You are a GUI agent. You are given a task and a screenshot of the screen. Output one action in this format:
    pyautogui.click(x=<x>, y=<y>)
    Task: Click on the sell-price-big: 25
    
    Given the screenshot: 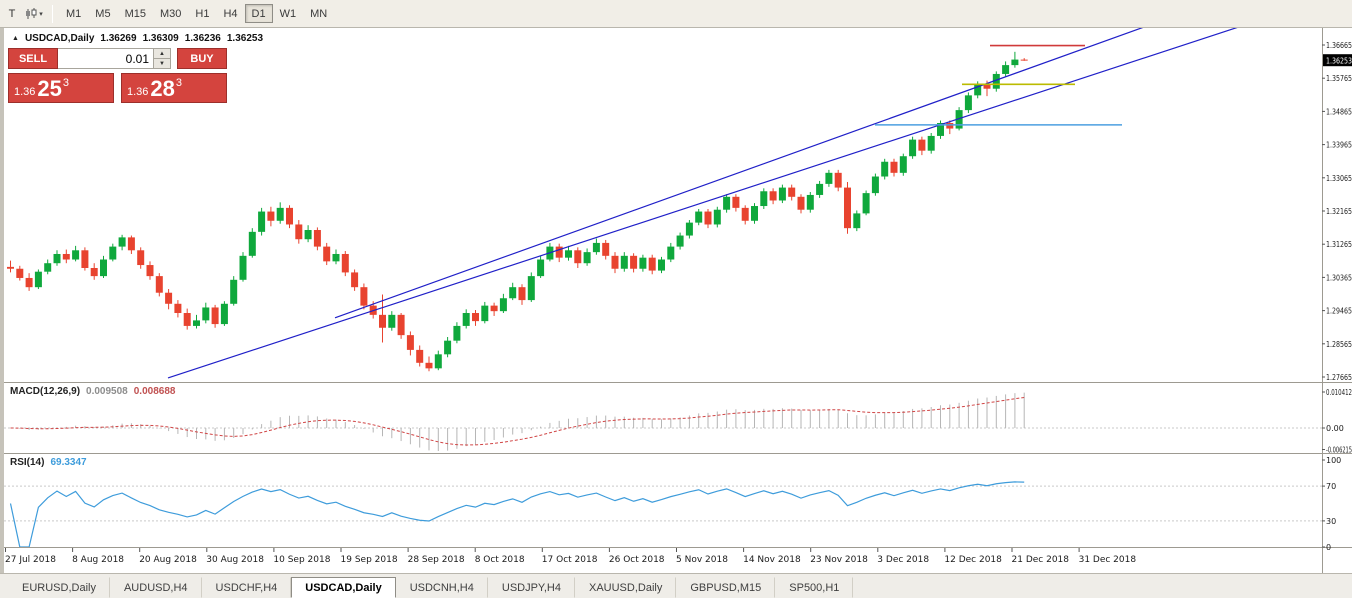 What is the action you would take?
    pyautogui.click(x=49, y=89)
    